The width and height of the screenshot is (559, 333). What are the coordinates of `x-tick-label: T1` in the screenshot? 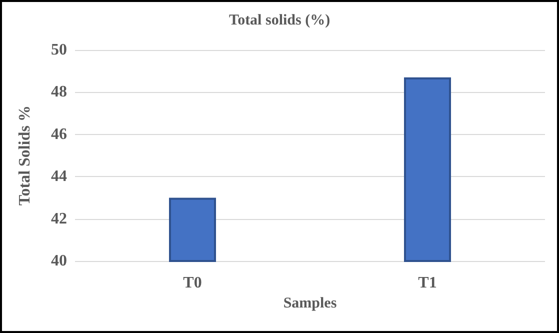 It's located at (427, 283).